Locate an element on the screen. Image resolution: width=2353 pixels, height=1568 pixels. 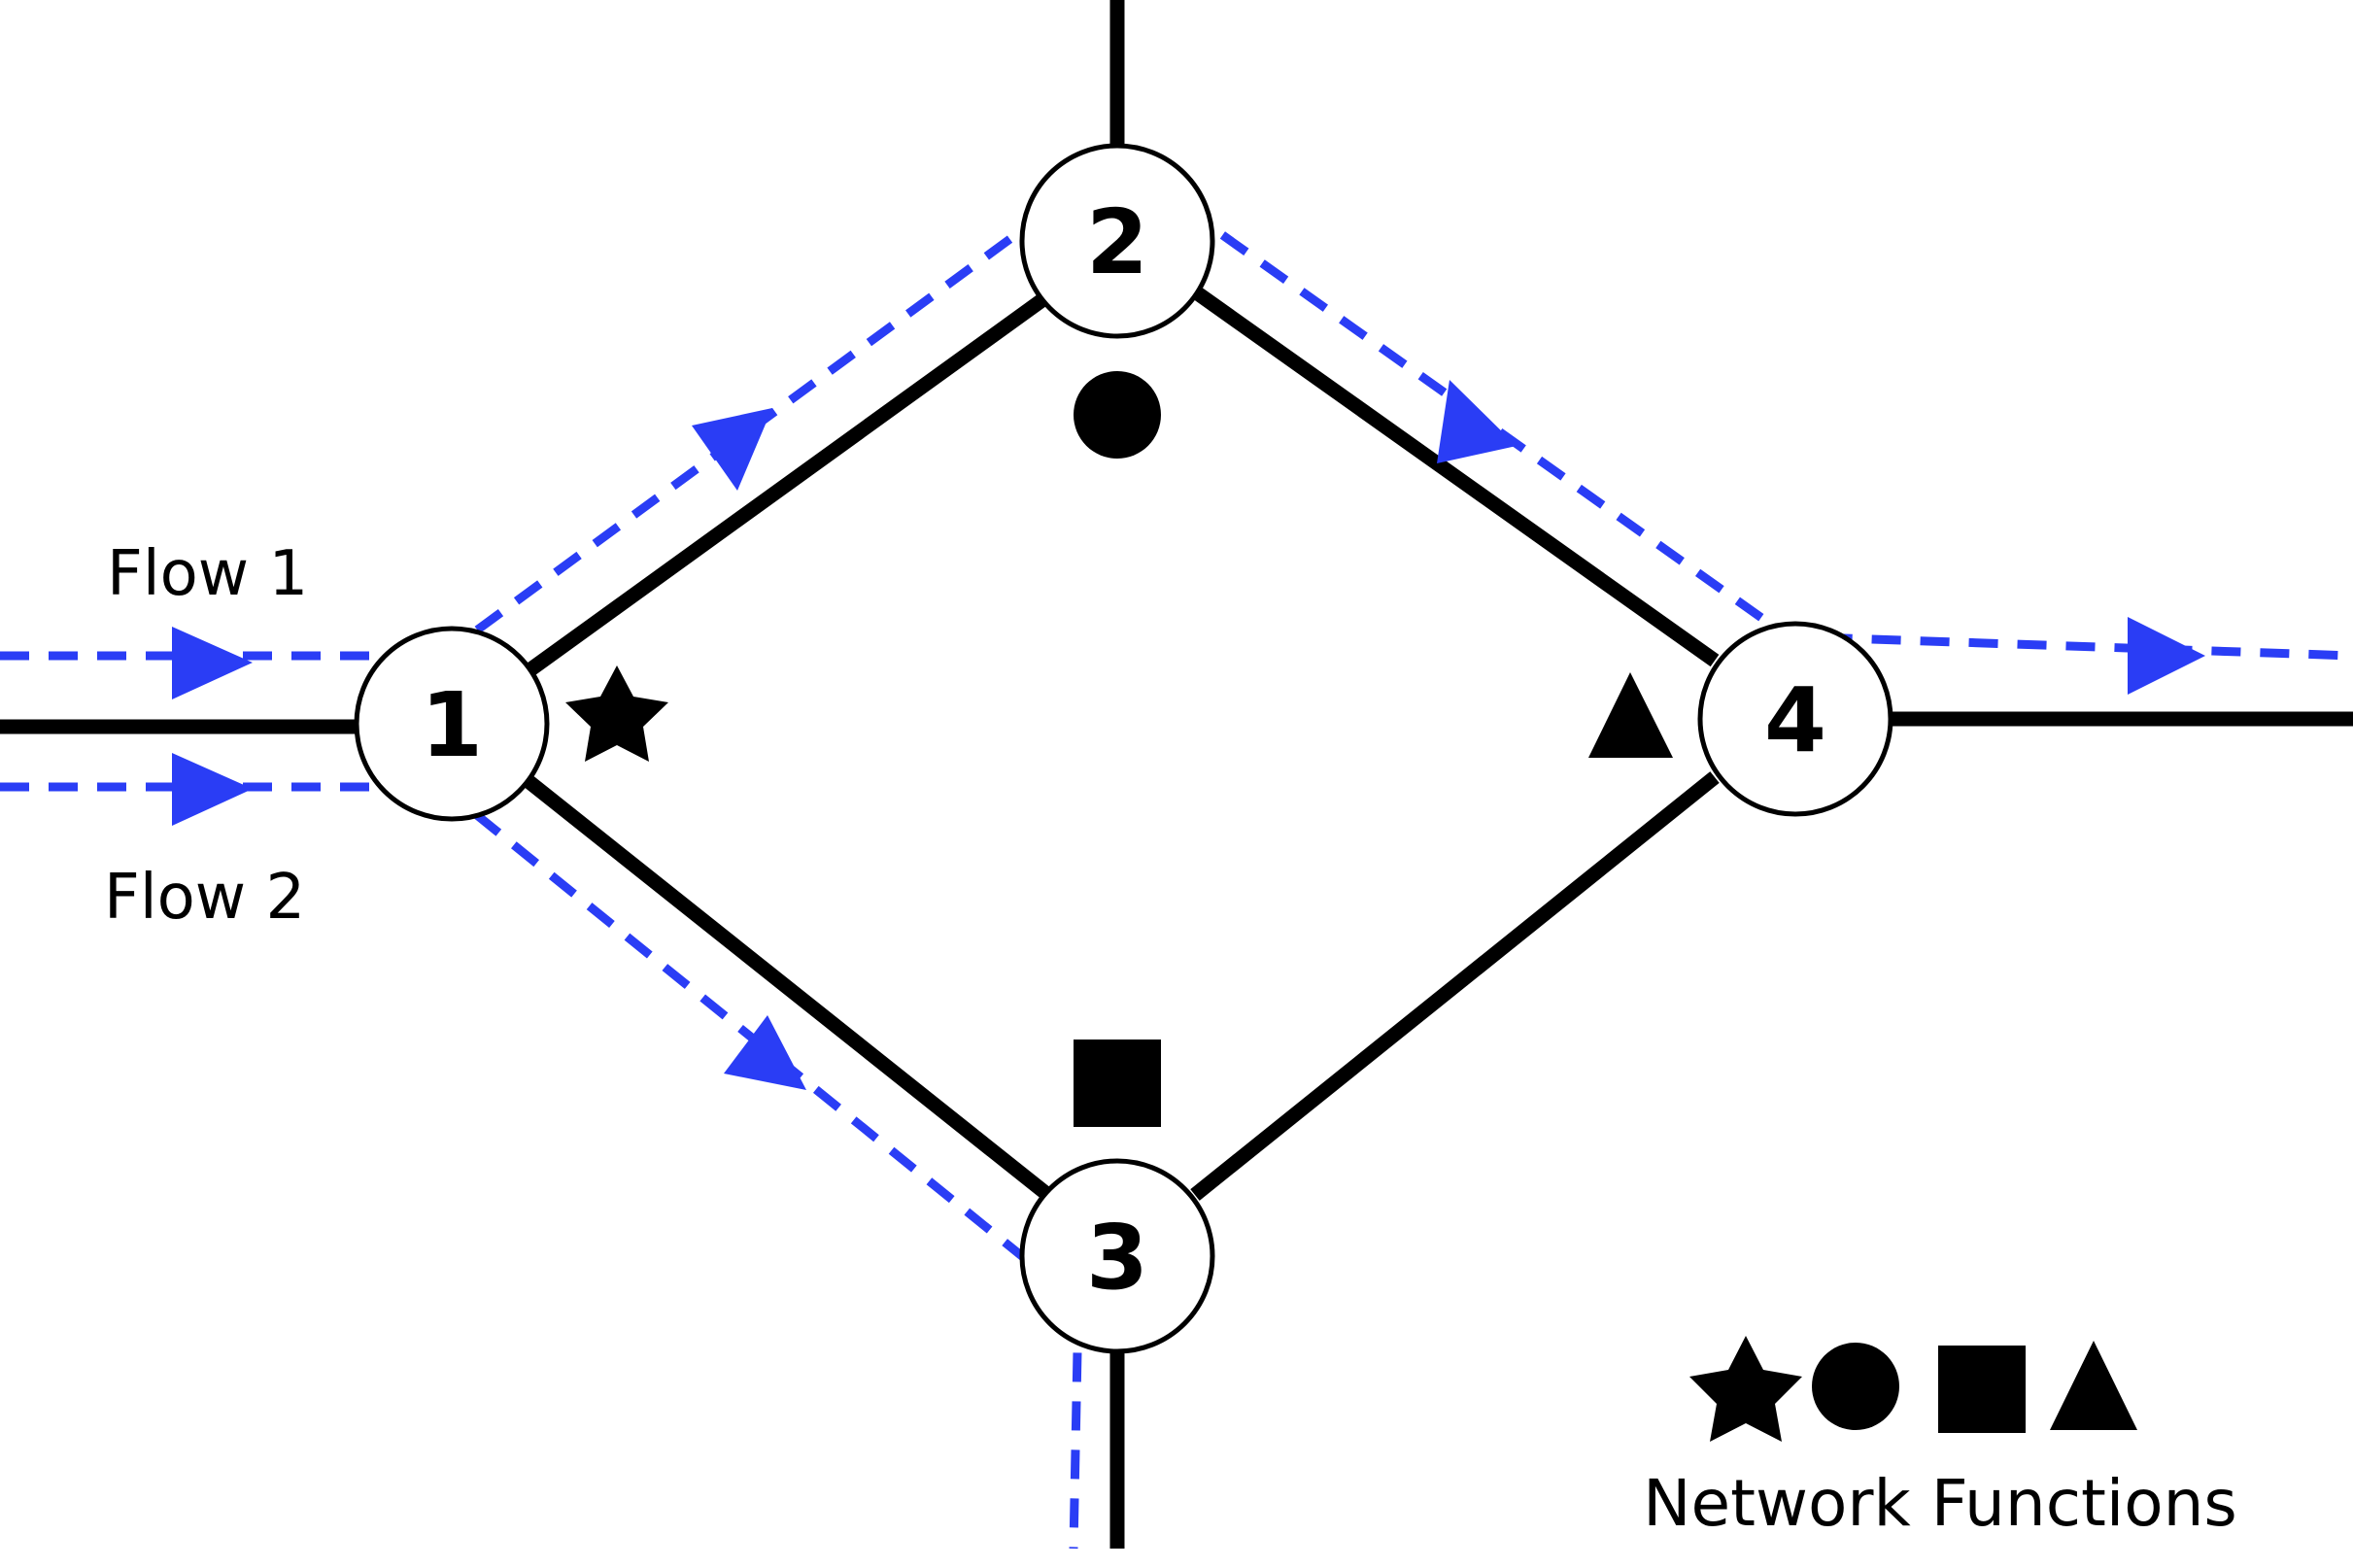
node-1: 1 is located at coordinates (452, 724).